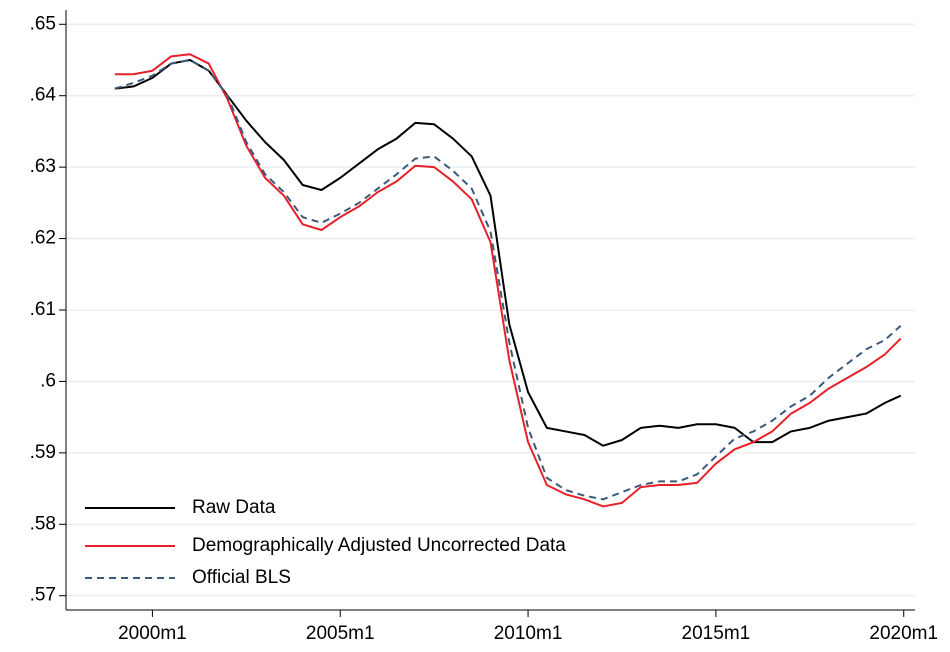 The height and width of the screenshot is (652, 950). What do you see at coordinates (43, 95) in the screenshot?
I see `y-tick-label: .64` at bounding box center [43, 95].